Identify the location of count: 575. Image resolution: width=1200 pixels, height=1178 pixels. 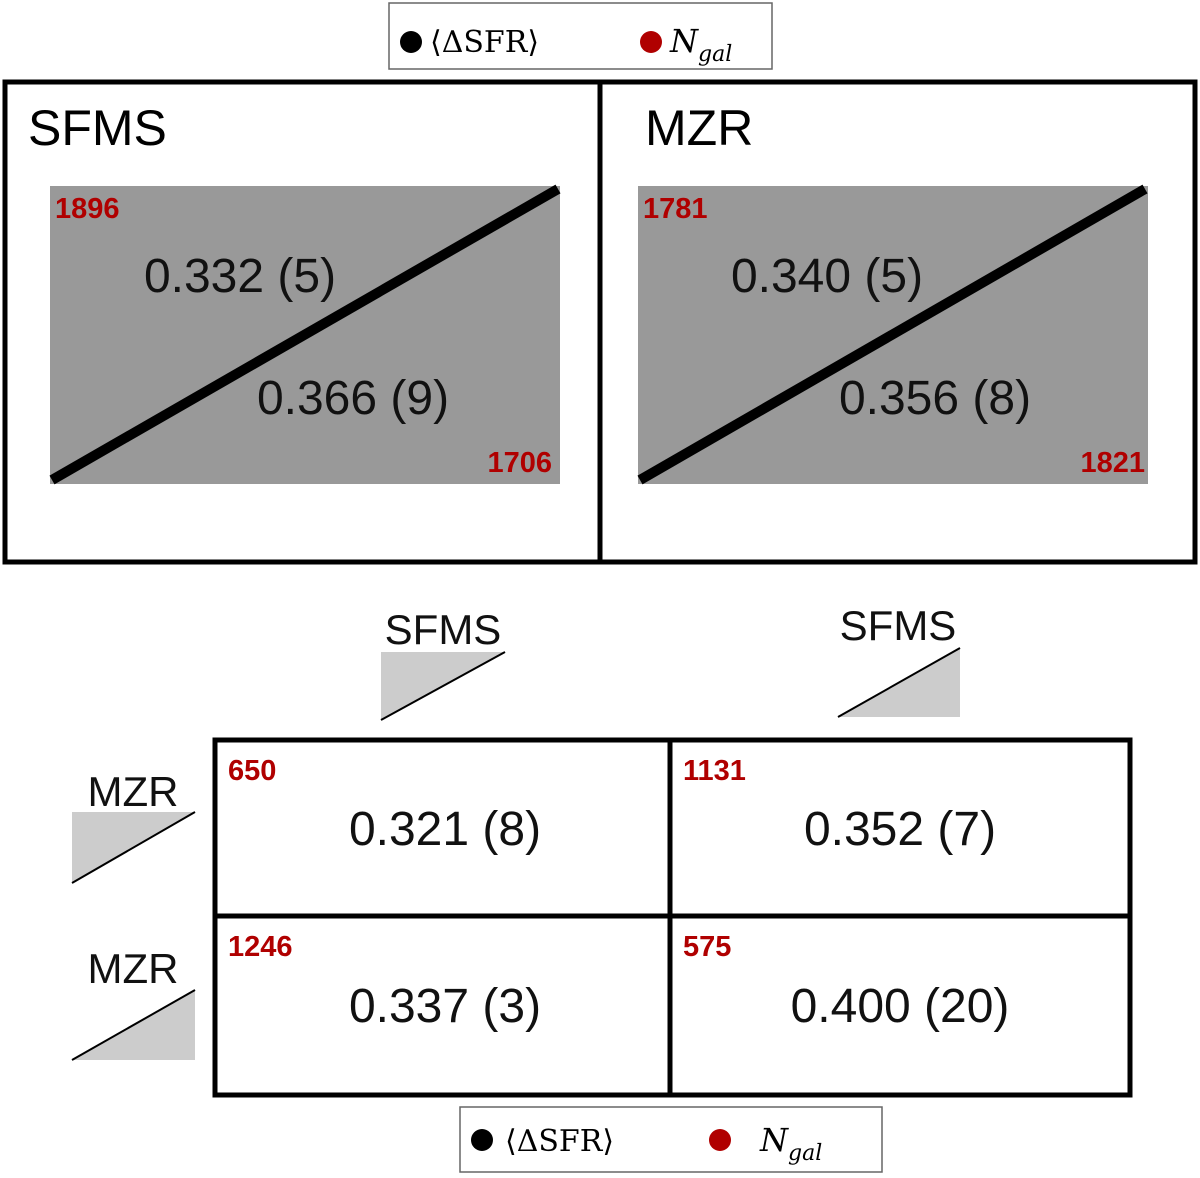
(707, 947).